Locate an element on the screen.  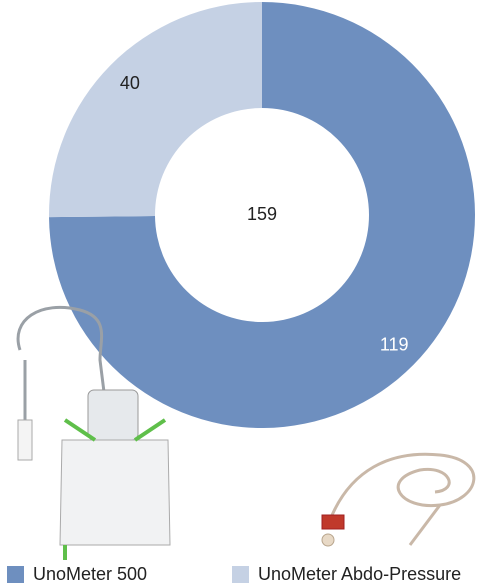
product-image-abdo-pressure is located at coordinates (398, 499).